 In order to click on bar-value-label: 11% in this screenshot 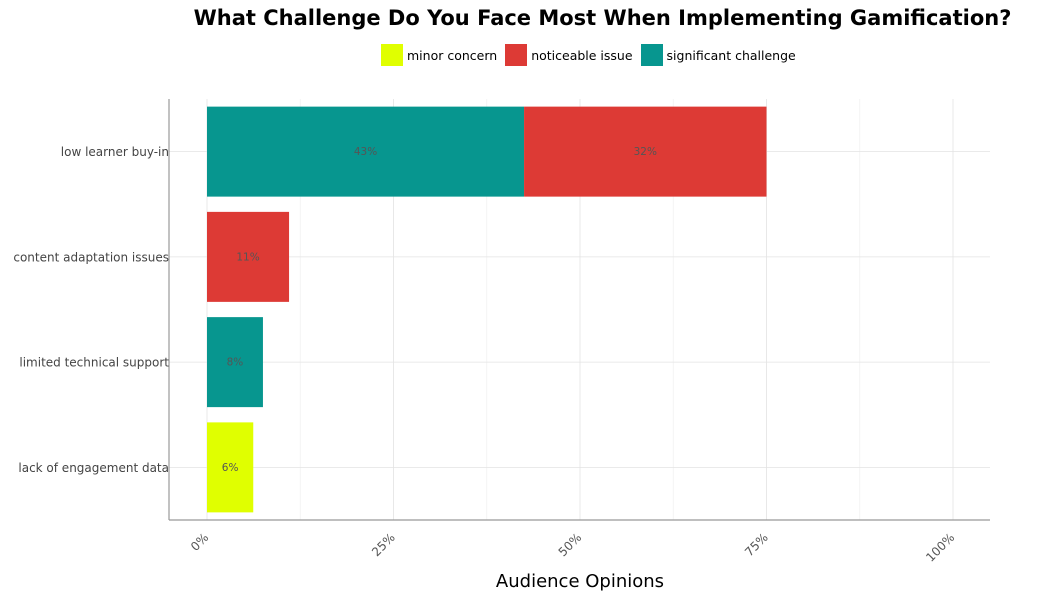, I will do `click(247, 257)`.